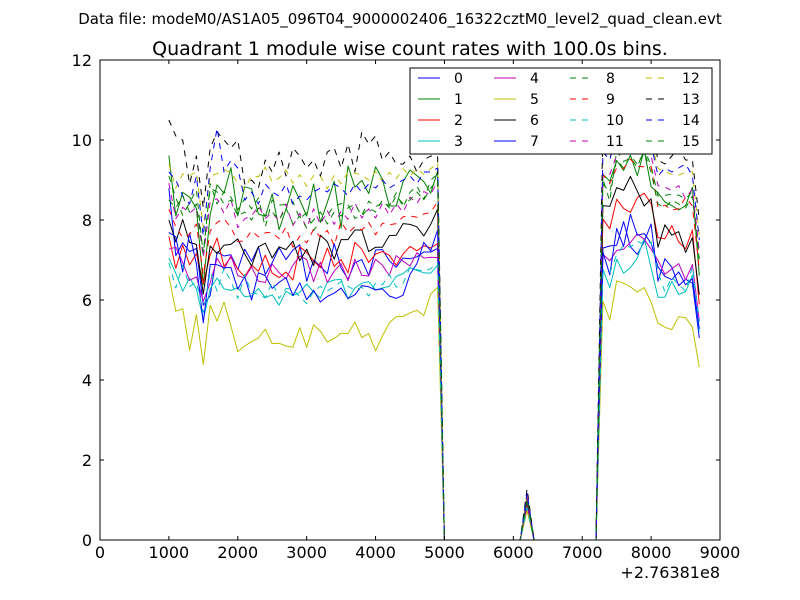 Image resolution: width=800 pixels, height=600 pixels. I want to click on legend-label-8: 8, so click(610, 79).